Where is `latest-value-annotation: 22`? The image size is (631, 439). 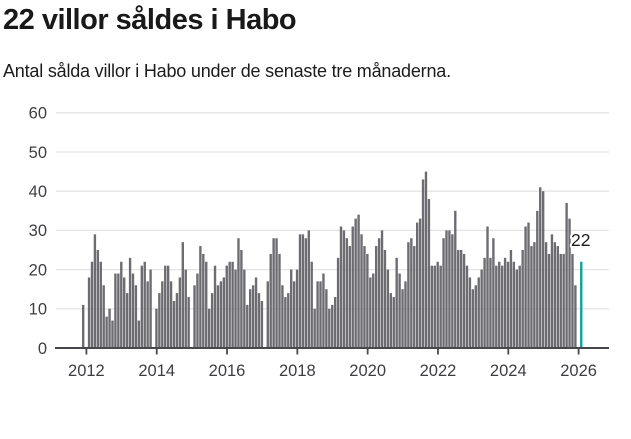 latest-value-annotation: 22 is located at coordinates (580, 240).